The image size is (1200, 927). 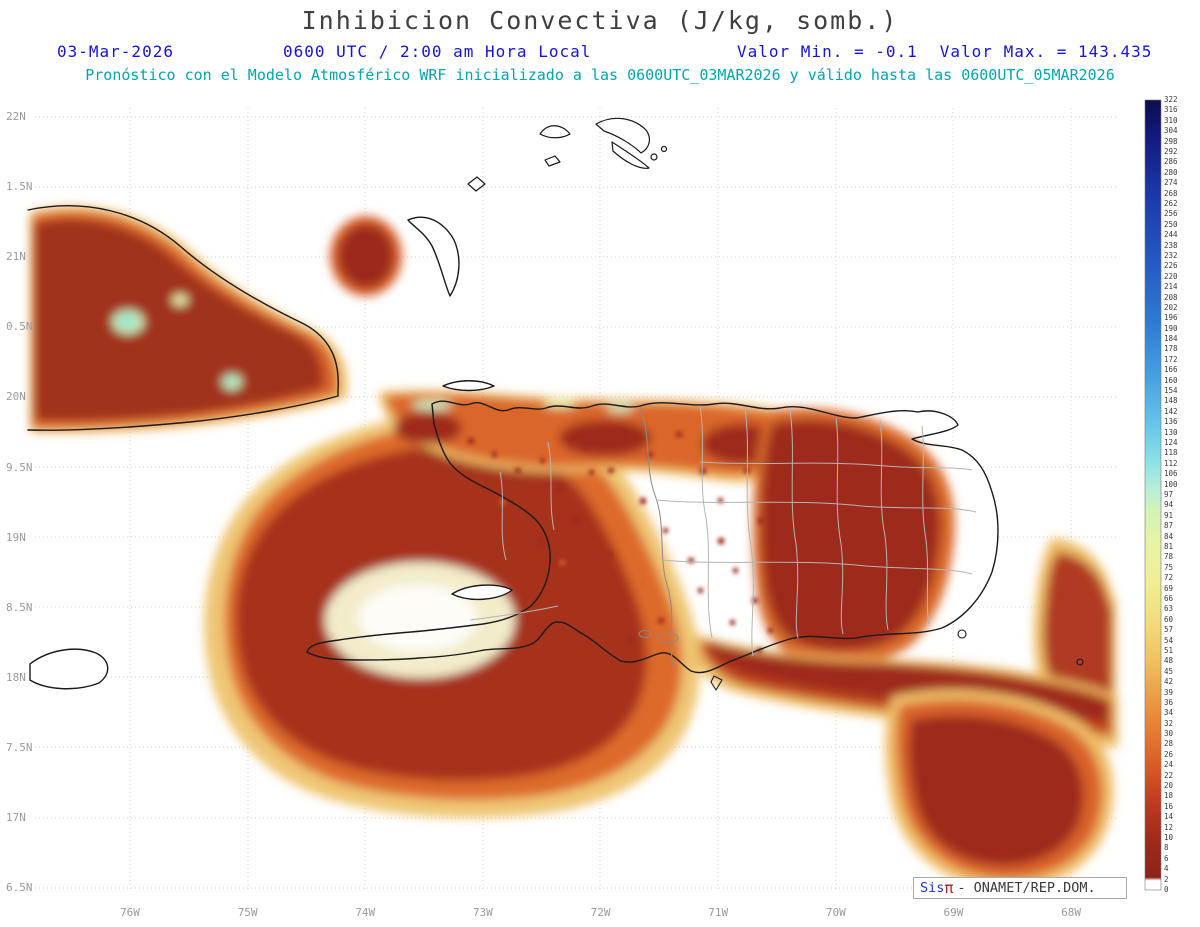 What do you see at coordinates (1171, 255) in the screenshot?
I see `colorbar-tick: 232` at bounding box center [1171, 255].